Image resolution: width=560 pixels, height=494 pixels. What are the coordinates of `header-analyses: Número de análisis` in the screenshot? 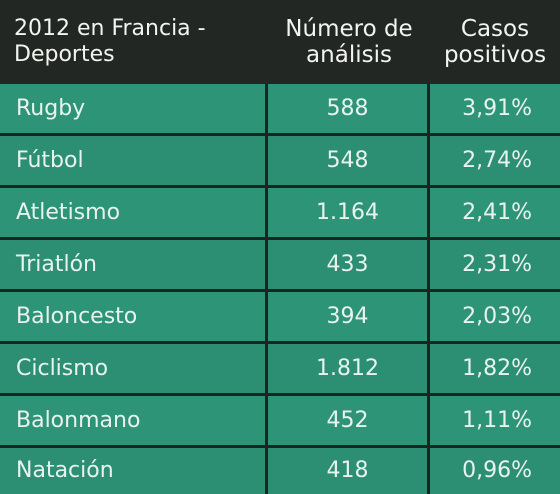 It's located at (349, 42).